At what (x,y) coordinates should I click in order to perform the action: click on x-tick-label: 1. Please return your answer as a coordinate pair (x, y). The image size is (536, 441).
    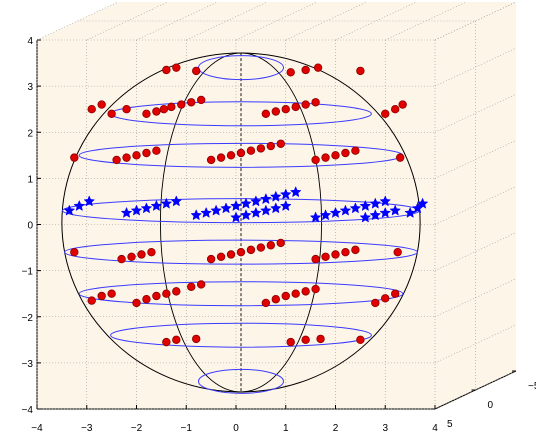
    Looking at the image, I should click on (286, 428).